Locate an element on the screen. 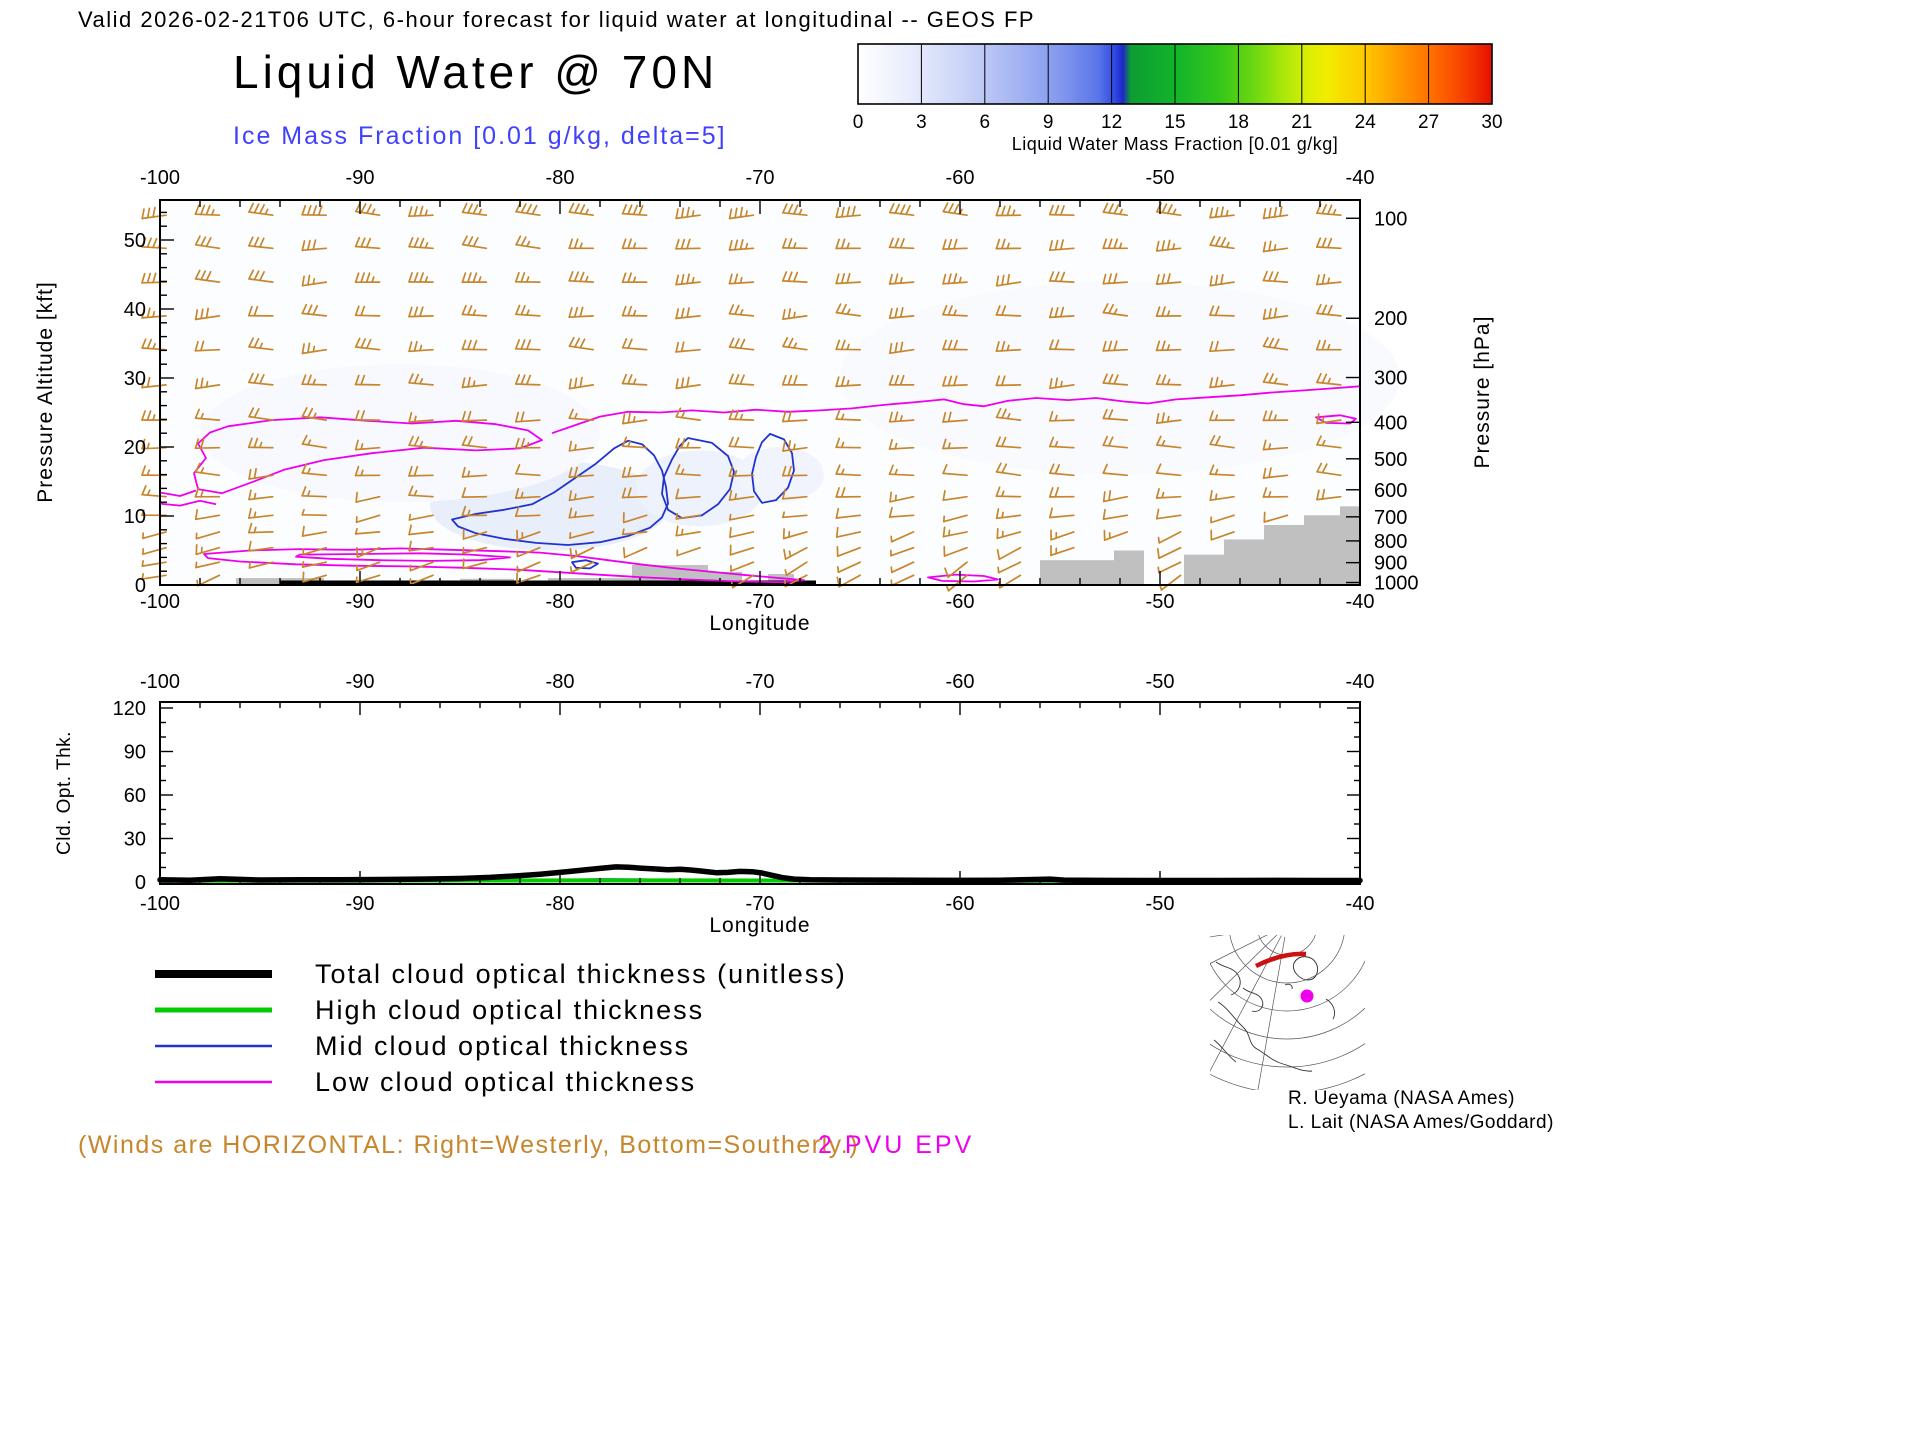 Image resolution: width=1920 pixels, height=1440 pixels. tick-label: 3 is located at coordinates (921, 122).